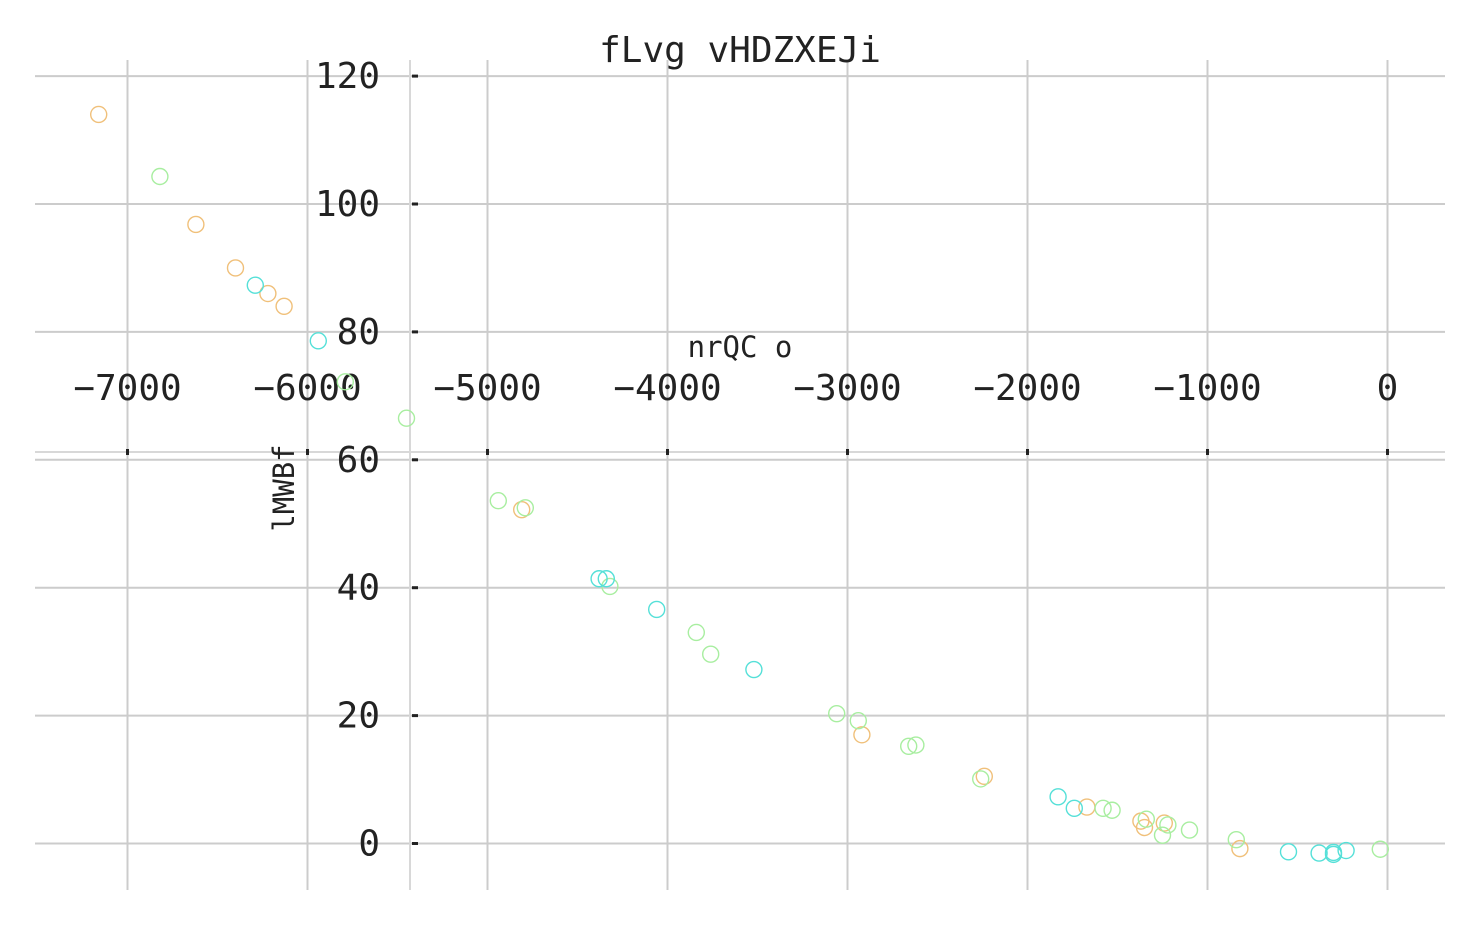 Image resolution: width=1480 pixels, height=925 pixels. What do you see at coordinates (307, 388) in the screenshot?
I see `x-tick-label: −6000` at bounding box center [307, 388].